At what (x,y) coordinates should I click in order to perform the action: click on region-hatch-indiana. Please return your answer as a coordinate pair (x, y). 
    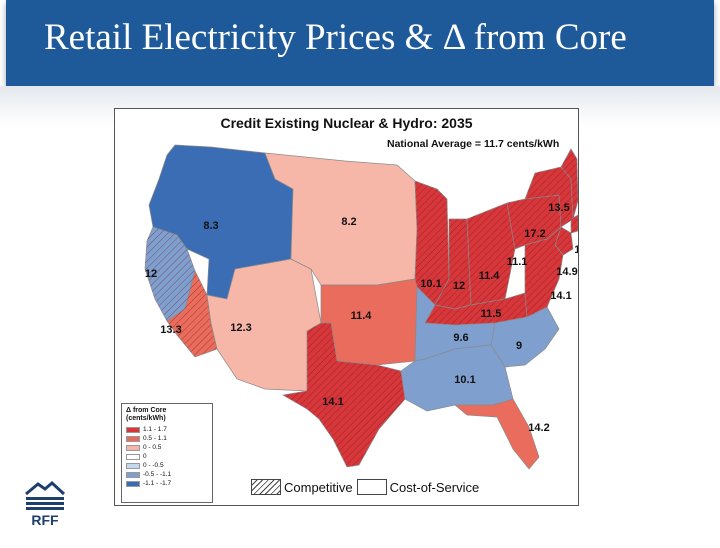
    Looking at the image, I should click on (453, 264).